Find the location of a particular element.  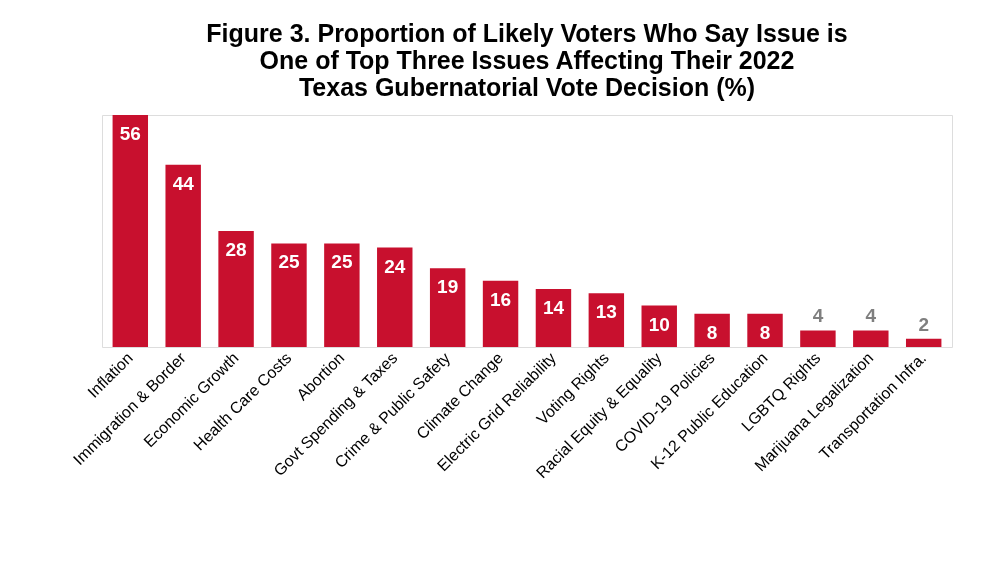

data-label: 19 is located at coordinates (448, 287).